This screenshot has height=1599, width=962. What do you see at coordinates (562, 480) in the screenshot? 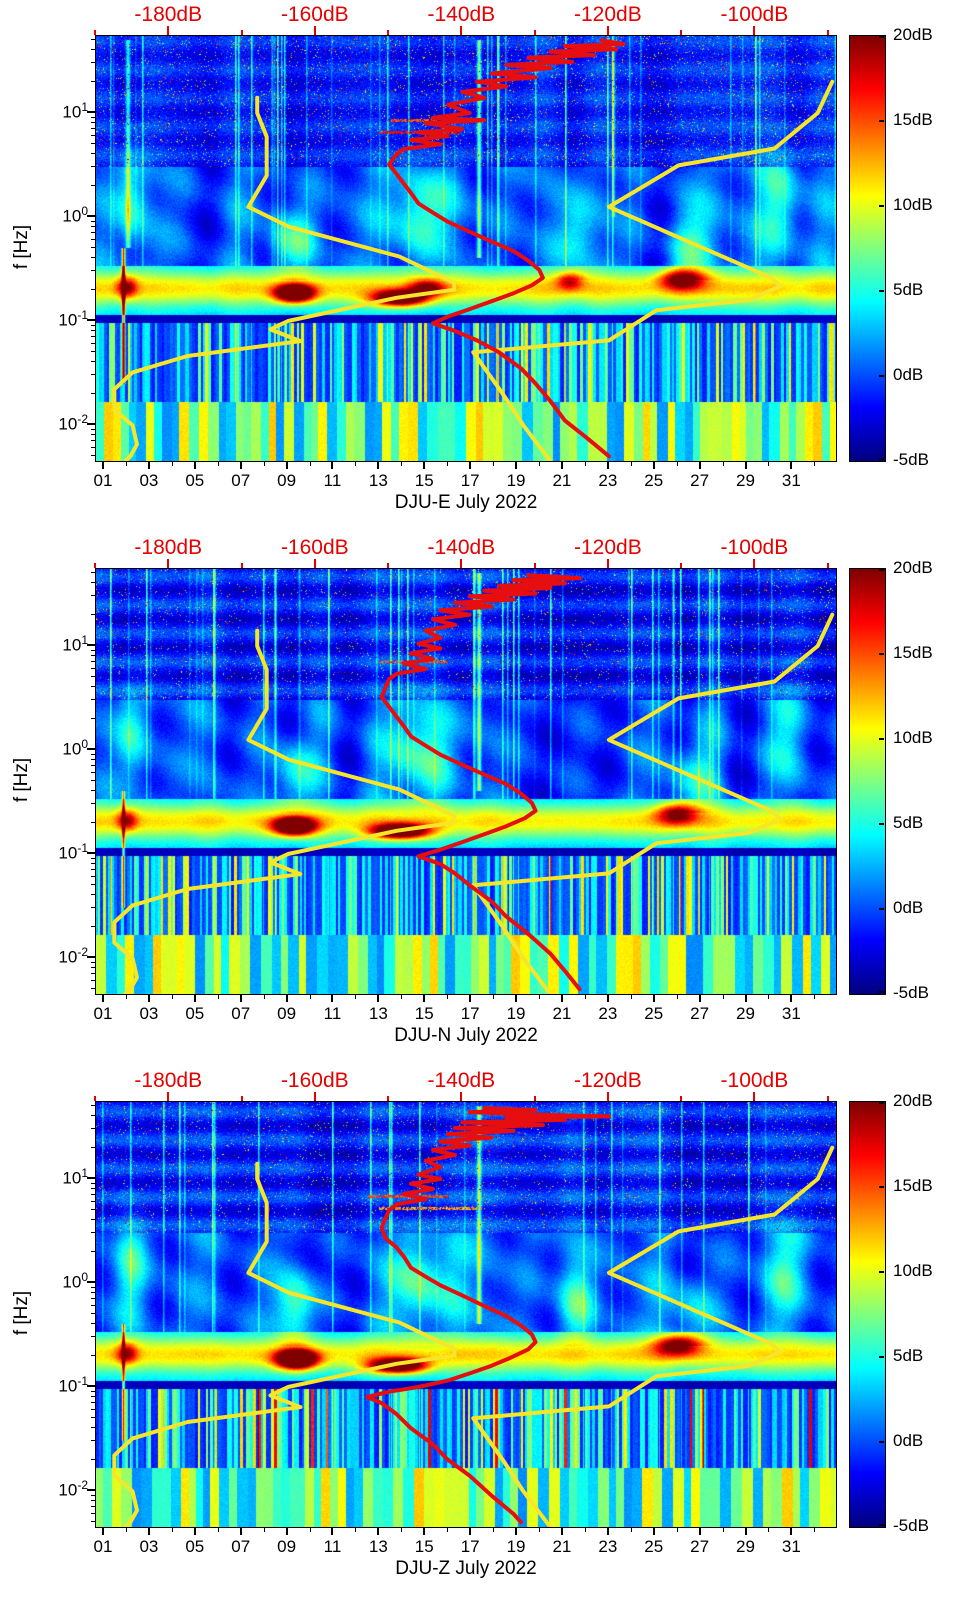
I see `x-axis-tick-label: 21` at bounding box center [562, 480].